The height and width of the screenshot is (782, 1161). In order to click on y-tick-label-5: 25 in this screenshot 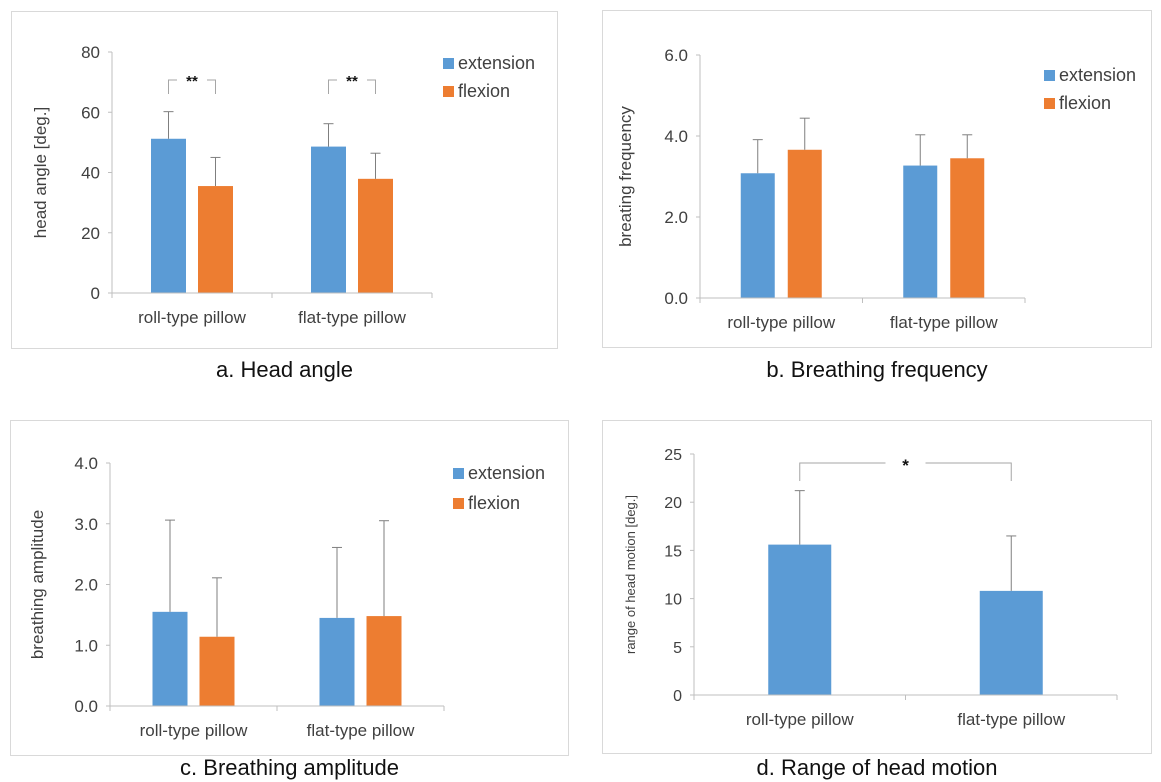, I will do `click(673, 455)`.